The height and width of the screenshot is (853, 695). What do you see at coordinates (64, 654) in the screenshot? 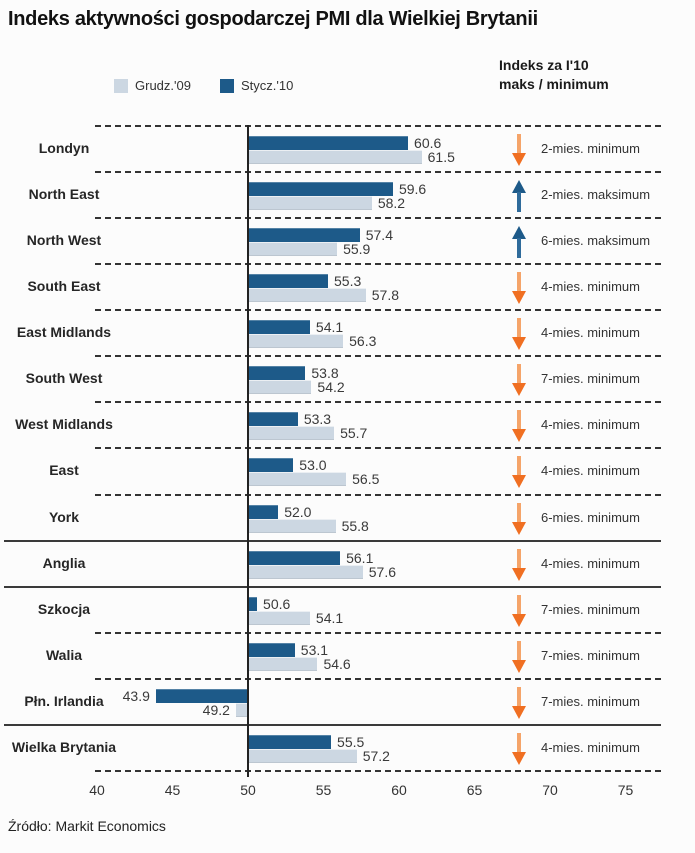
I see `region-label: Walia` at bounding box center [64, 654].